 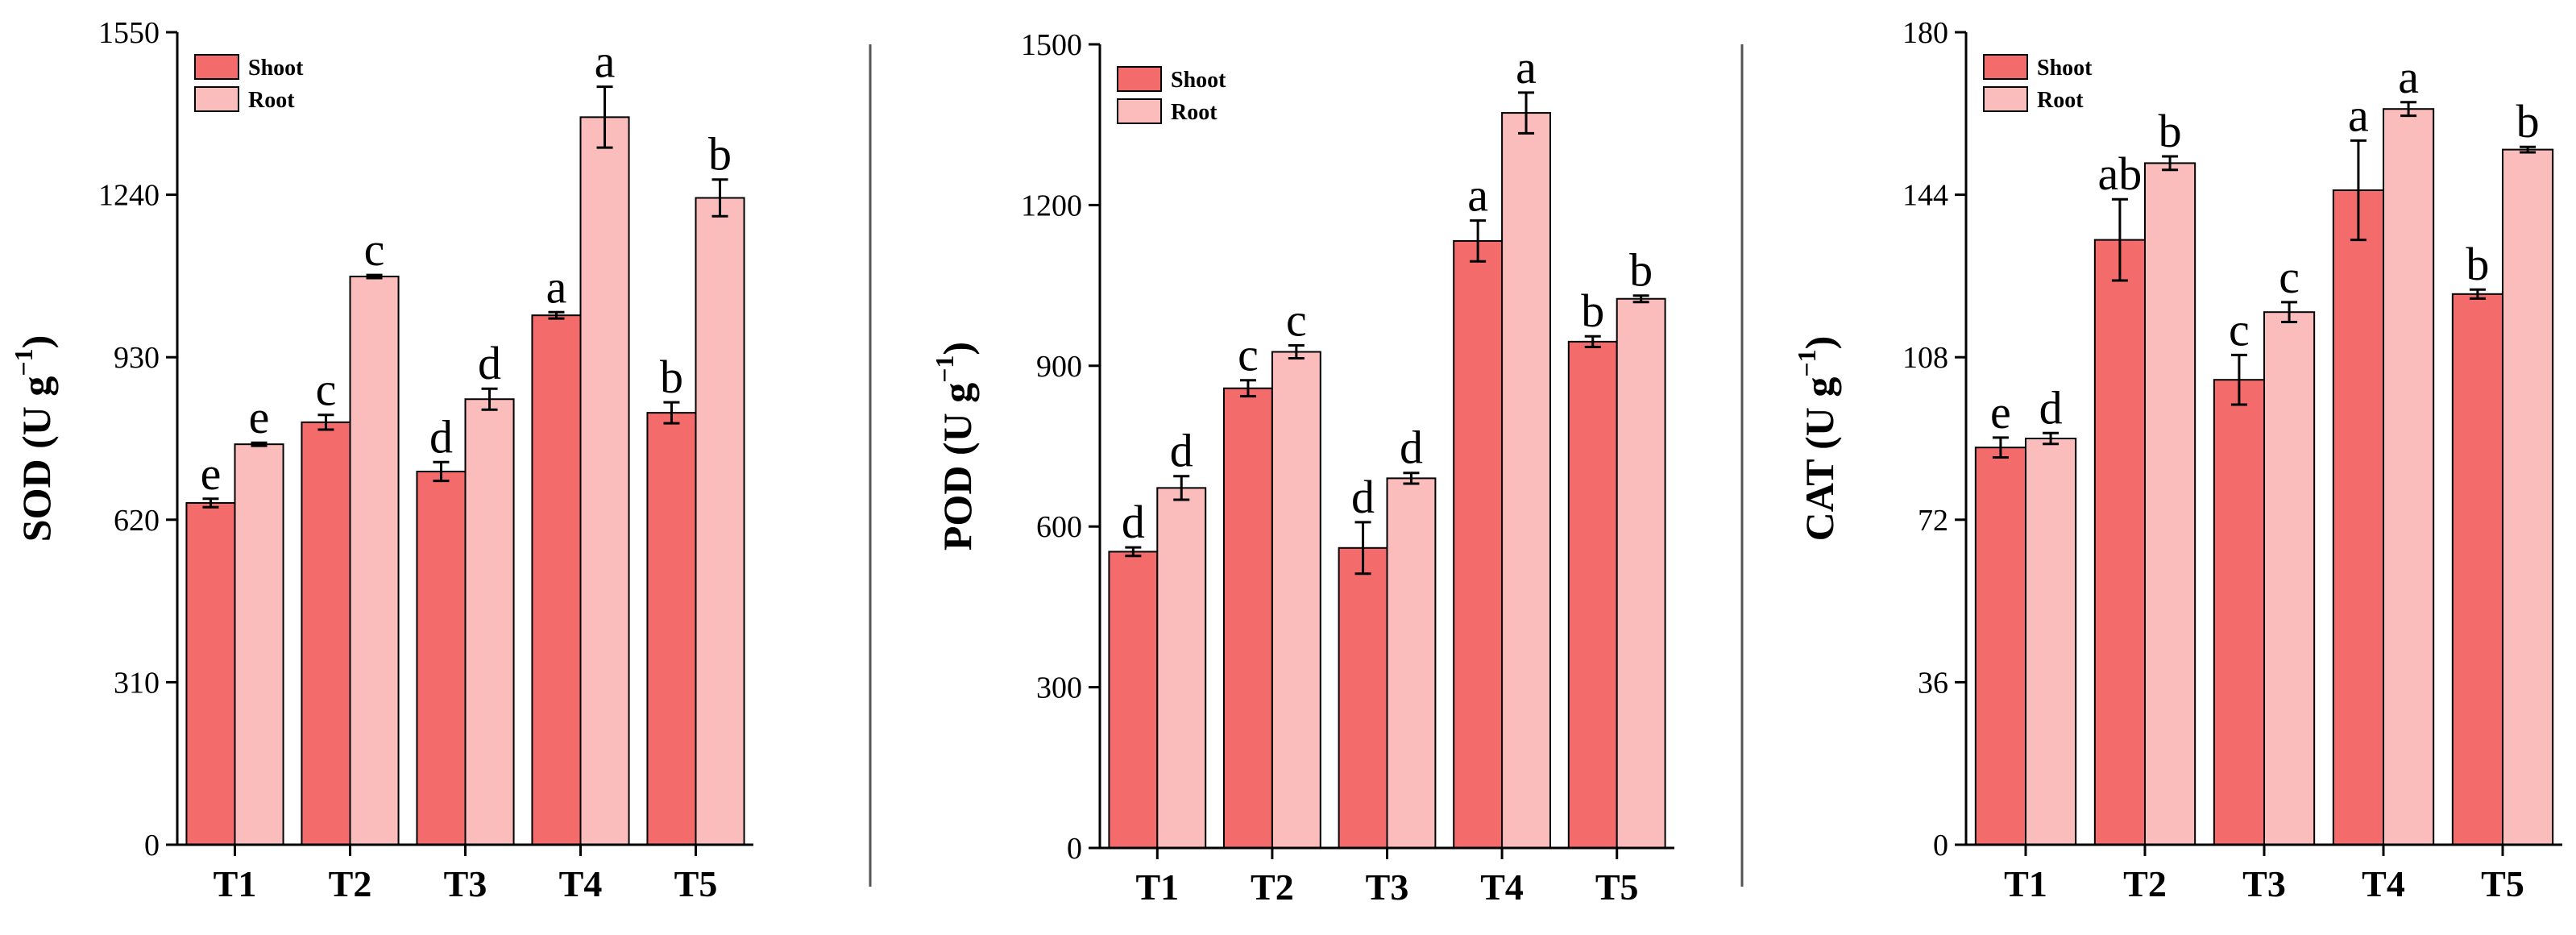 I want to click on x-category-label: T4, so click(x=1502, y=887).